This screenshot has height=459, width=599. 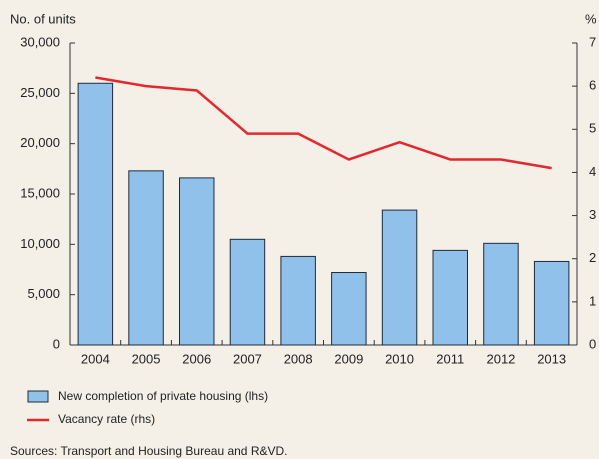 I want to click on y-tick-label: 5,000, so click(x=43, y=293).